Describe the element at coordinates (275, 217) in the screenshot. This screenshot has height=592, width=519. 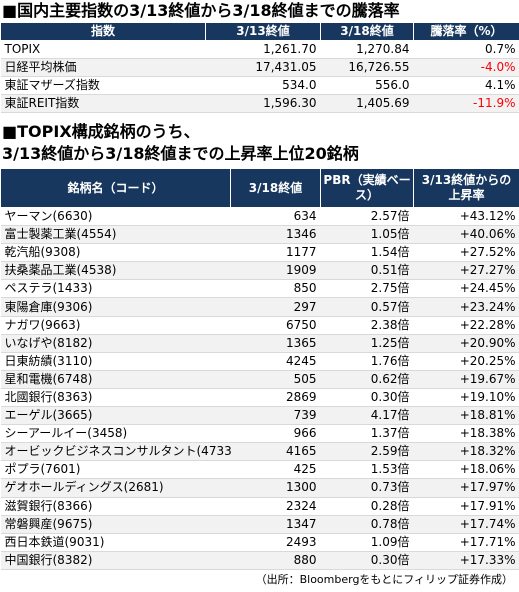
I see `table-cell: 634` at that location.